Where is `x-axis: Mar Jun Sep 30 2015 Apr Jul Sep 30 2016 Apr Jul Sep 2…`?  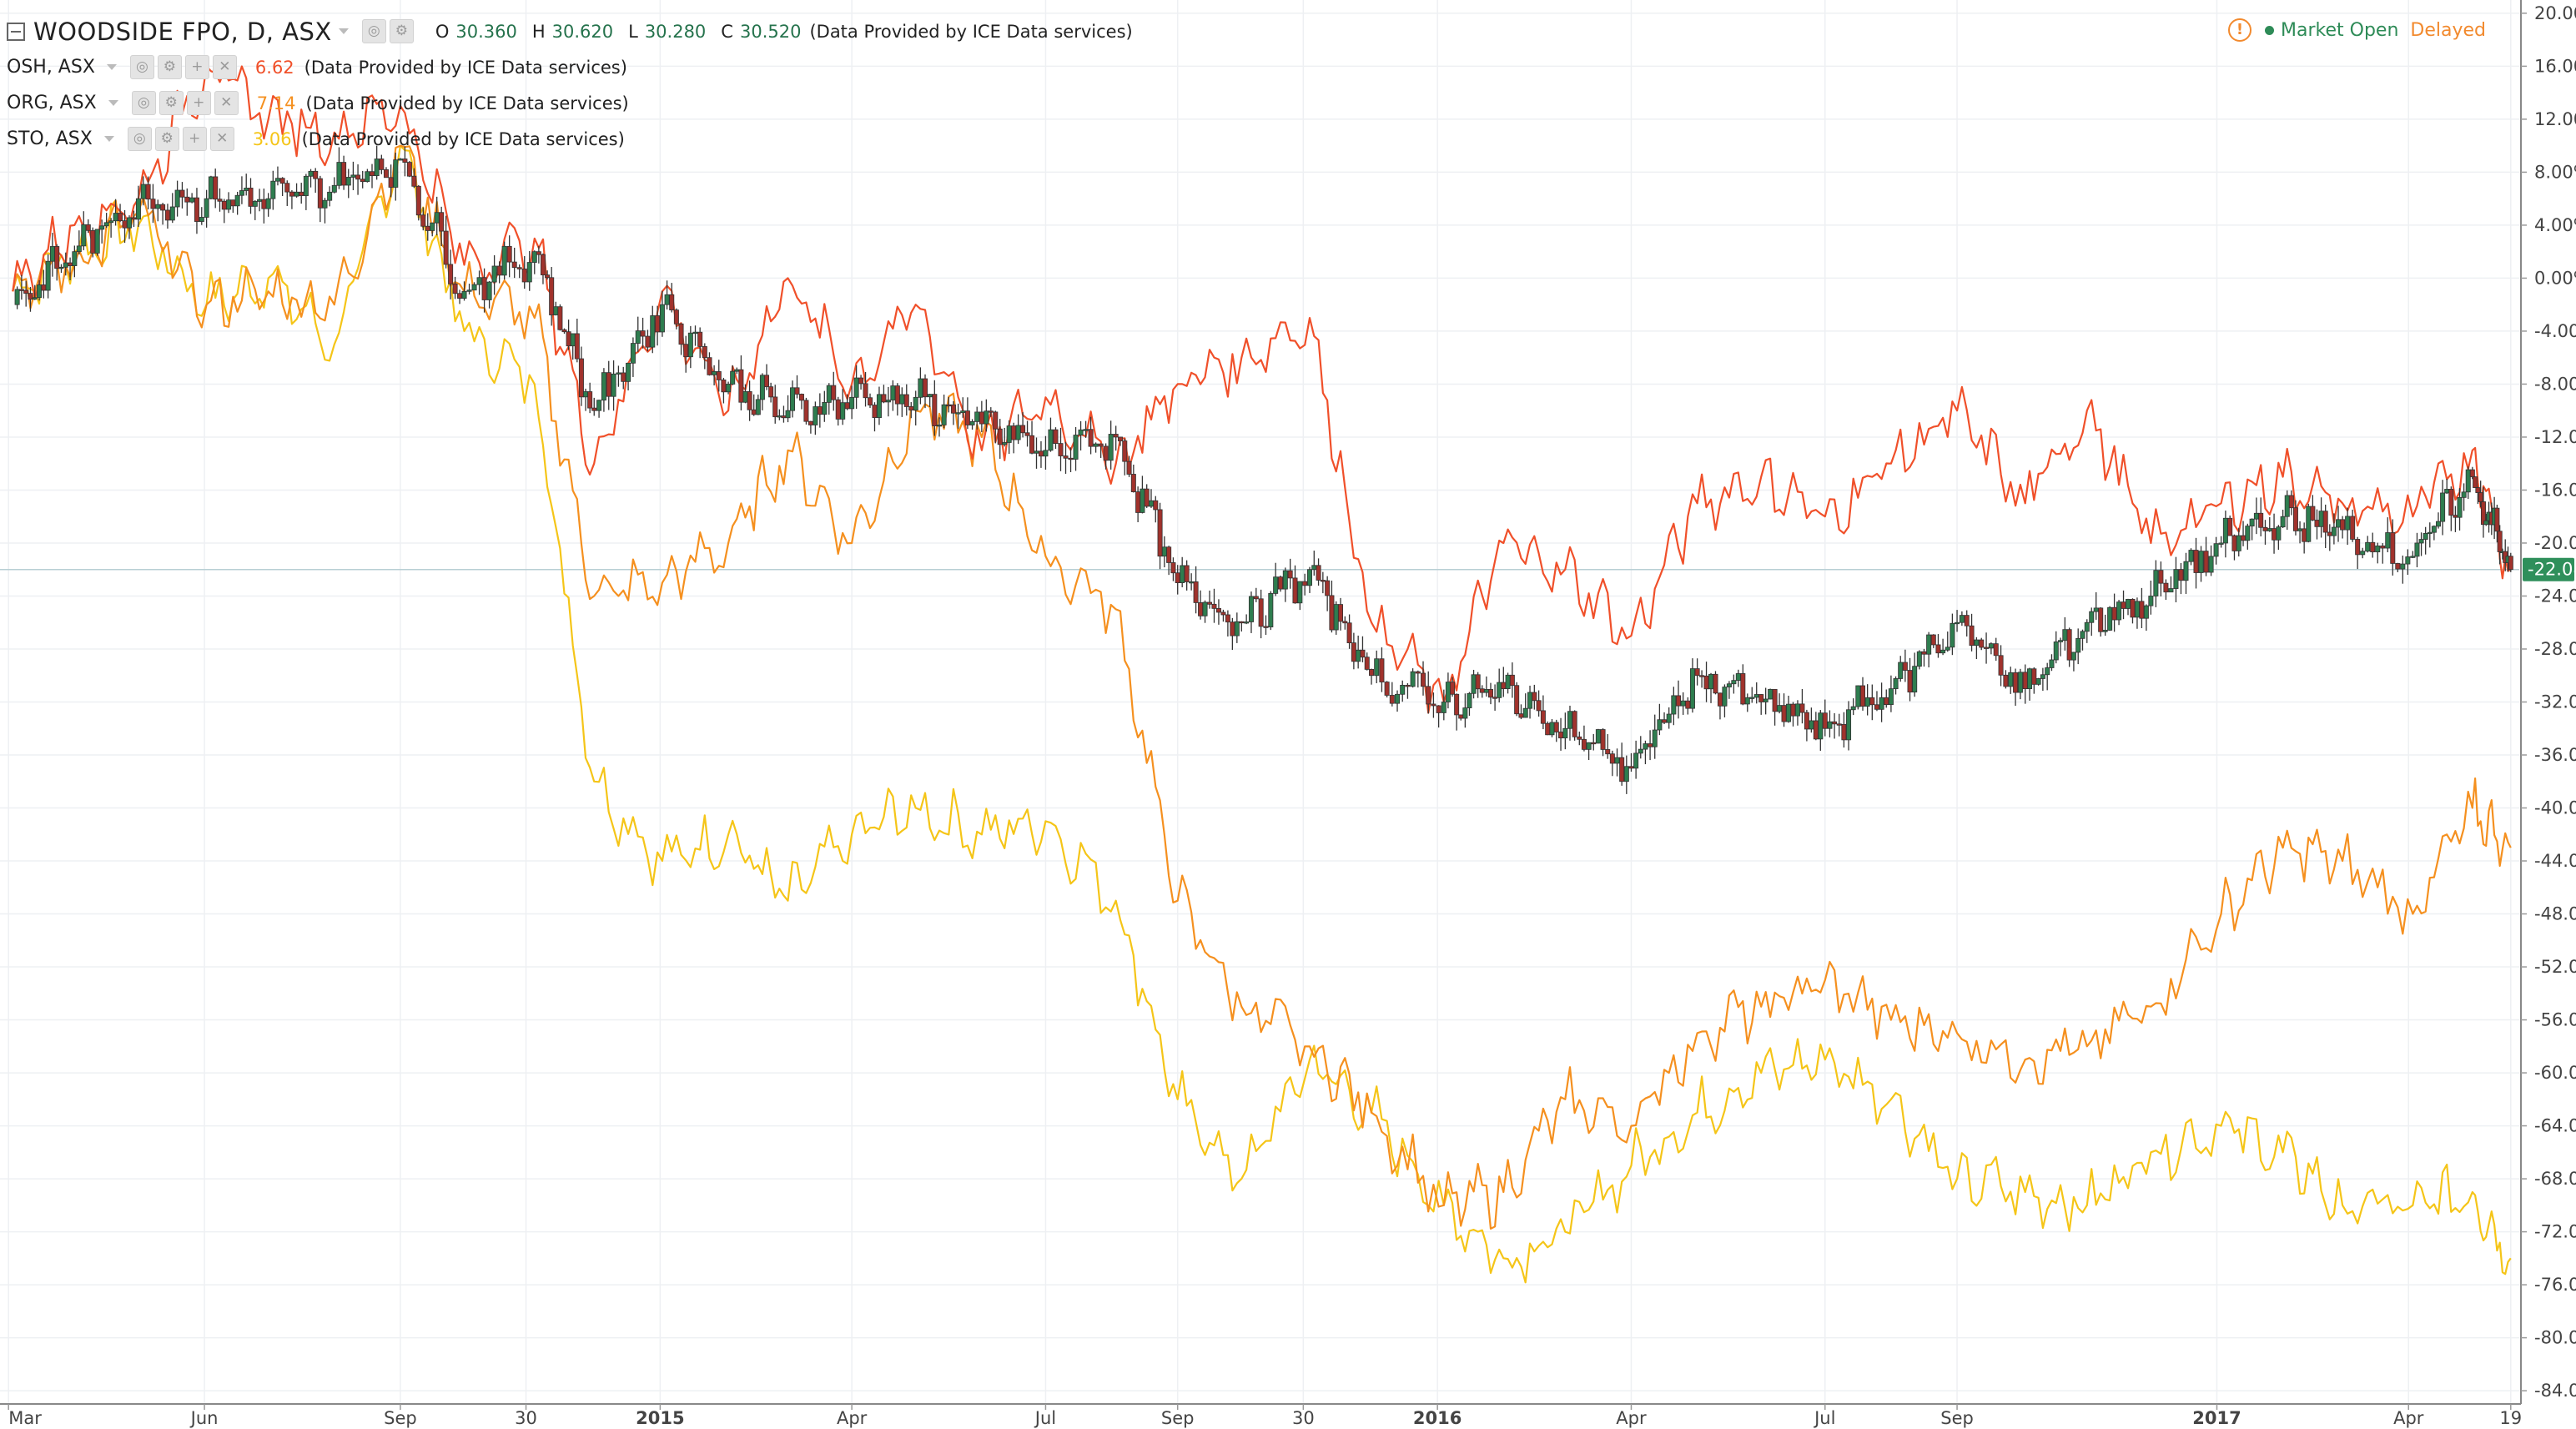
x-axis: Mar Jun Sep 30 2015 Apr Jul Sep 30 2016 Apr Jul Sep 2… is located at coordinates (1265, 1416).